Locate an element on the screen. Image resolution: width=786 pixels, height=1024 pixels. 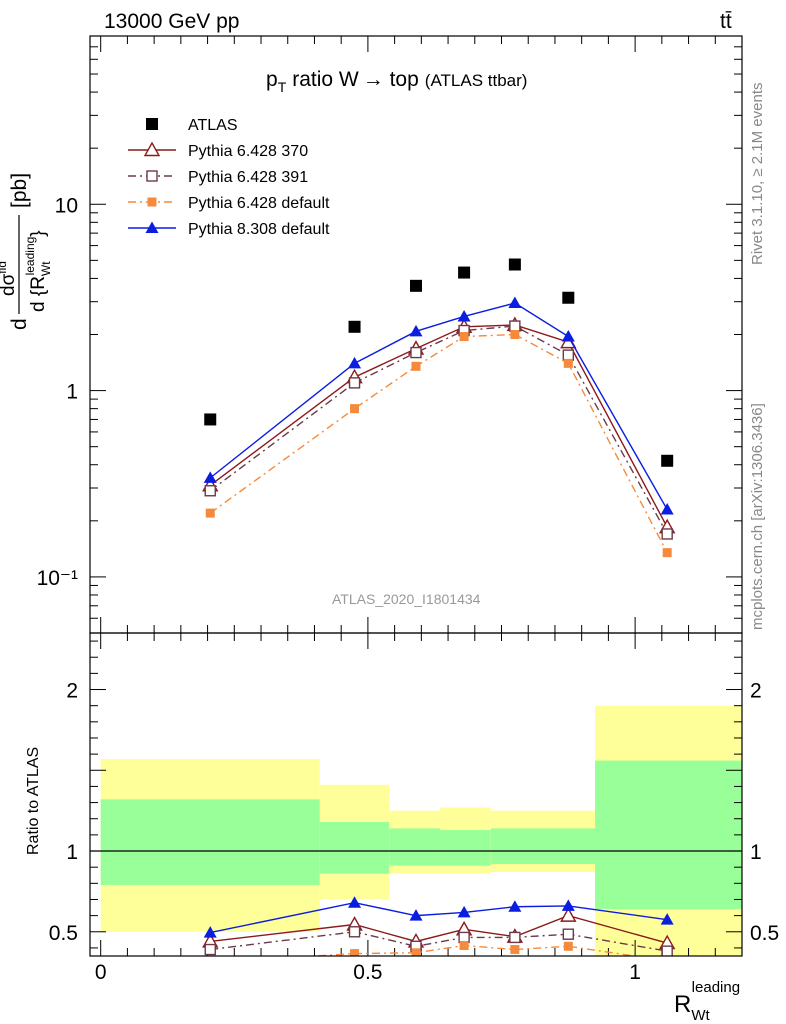
svg-text: dσfid is located at coordinates (9, 278).